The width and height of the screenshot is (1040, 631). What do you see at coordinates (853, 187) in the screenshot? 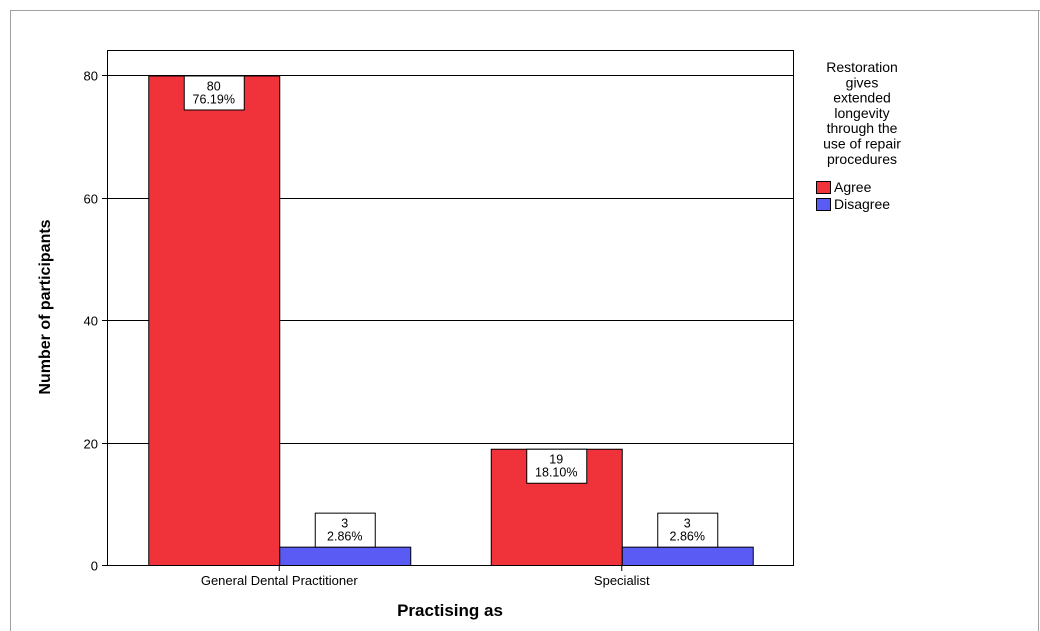
I see `legend-label-agree: Agree` at bounding box center [853, 187].